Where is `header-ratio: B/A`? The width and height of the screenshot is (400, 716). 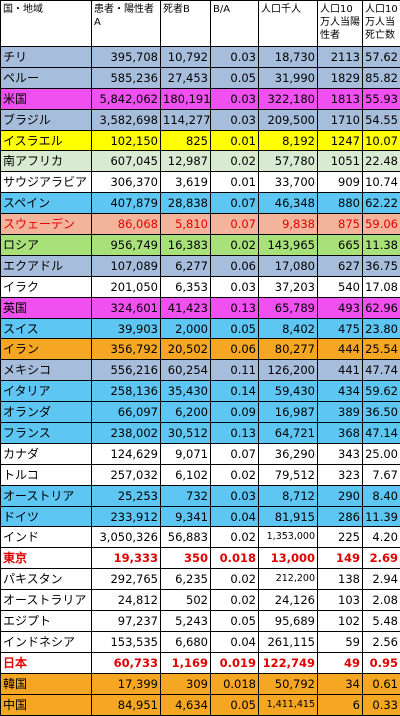
header-ratio: B/A is located at coordinates (235, 24).